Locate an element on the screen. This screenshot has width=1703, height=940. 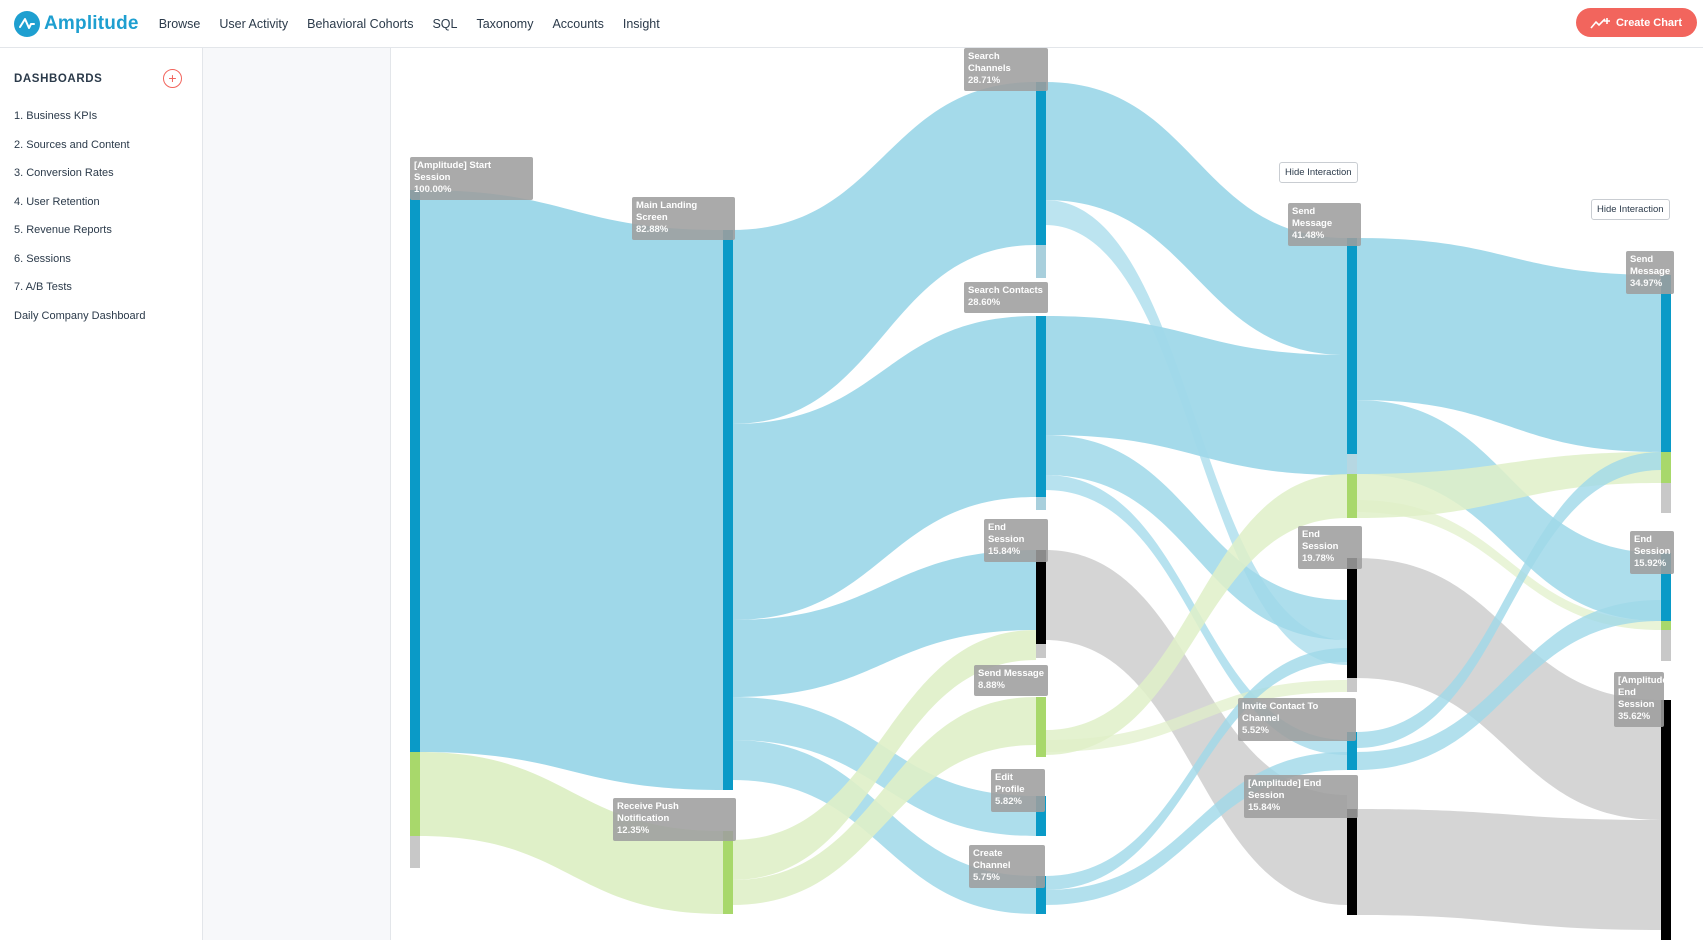
sankey-node-label: Send Message 34.97% is located at coordinates (1650, 272).